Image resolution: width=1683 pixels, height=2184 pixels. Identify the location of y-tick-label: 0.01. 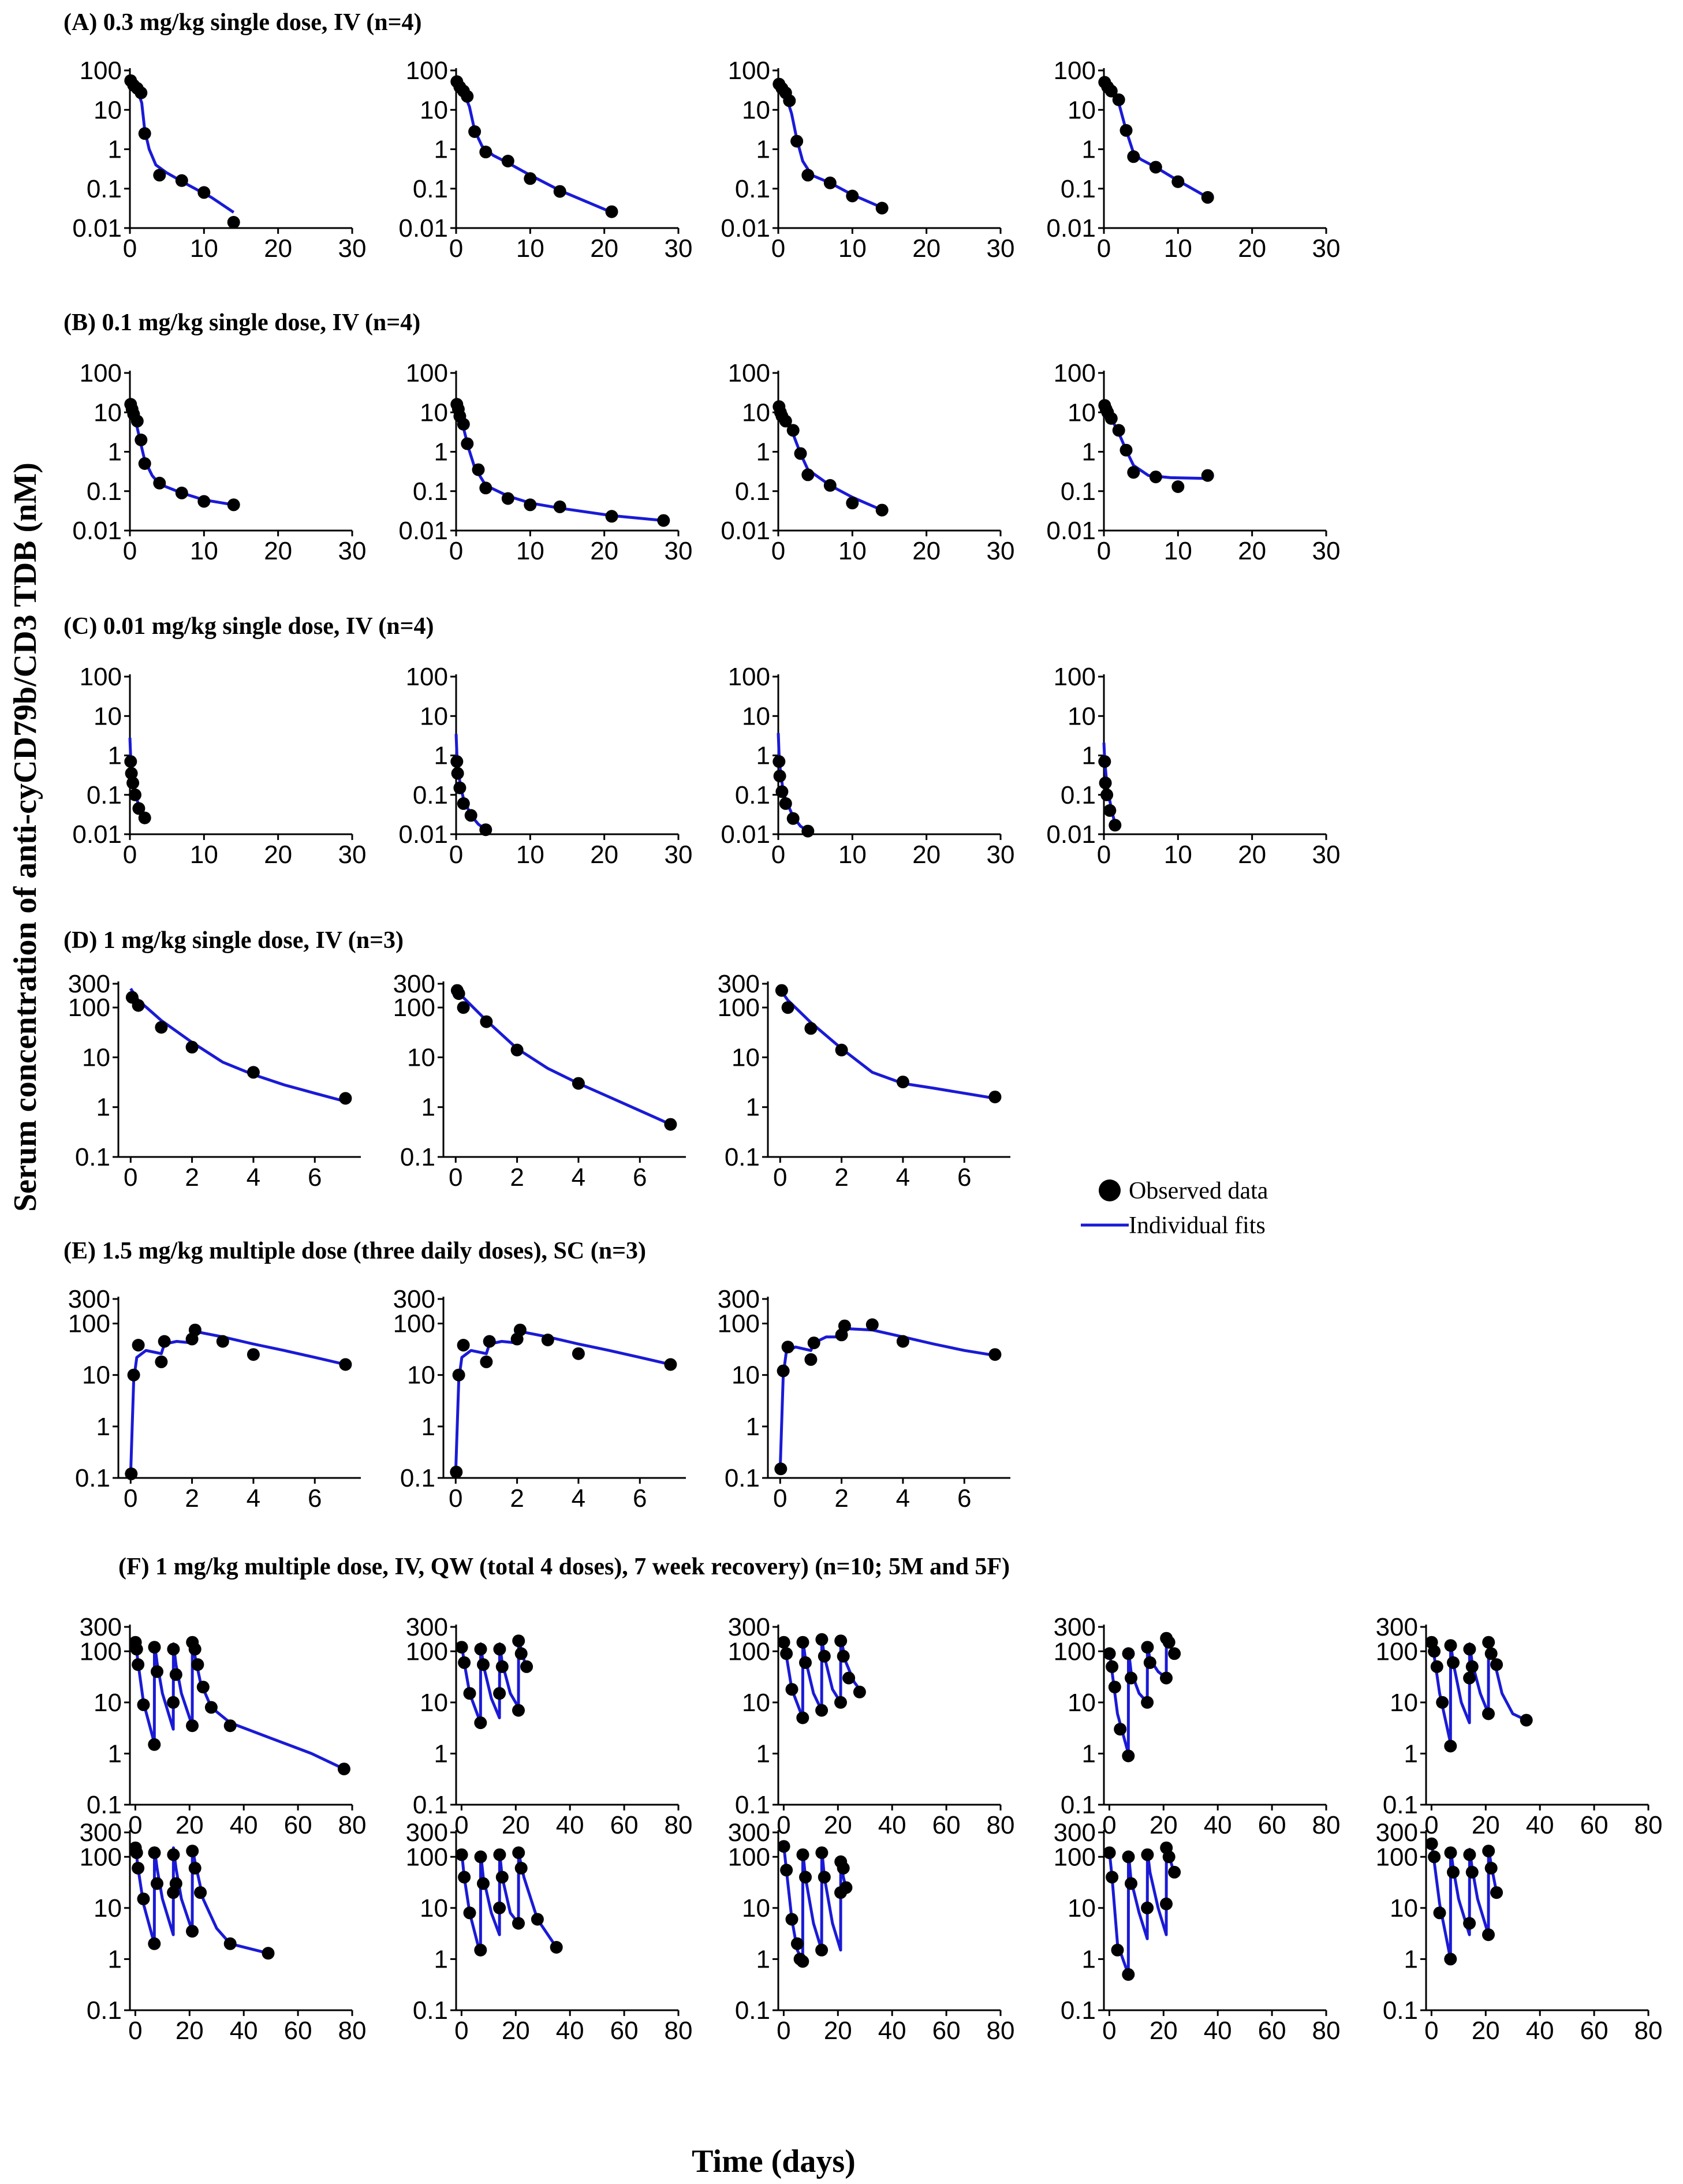
(745, 228).